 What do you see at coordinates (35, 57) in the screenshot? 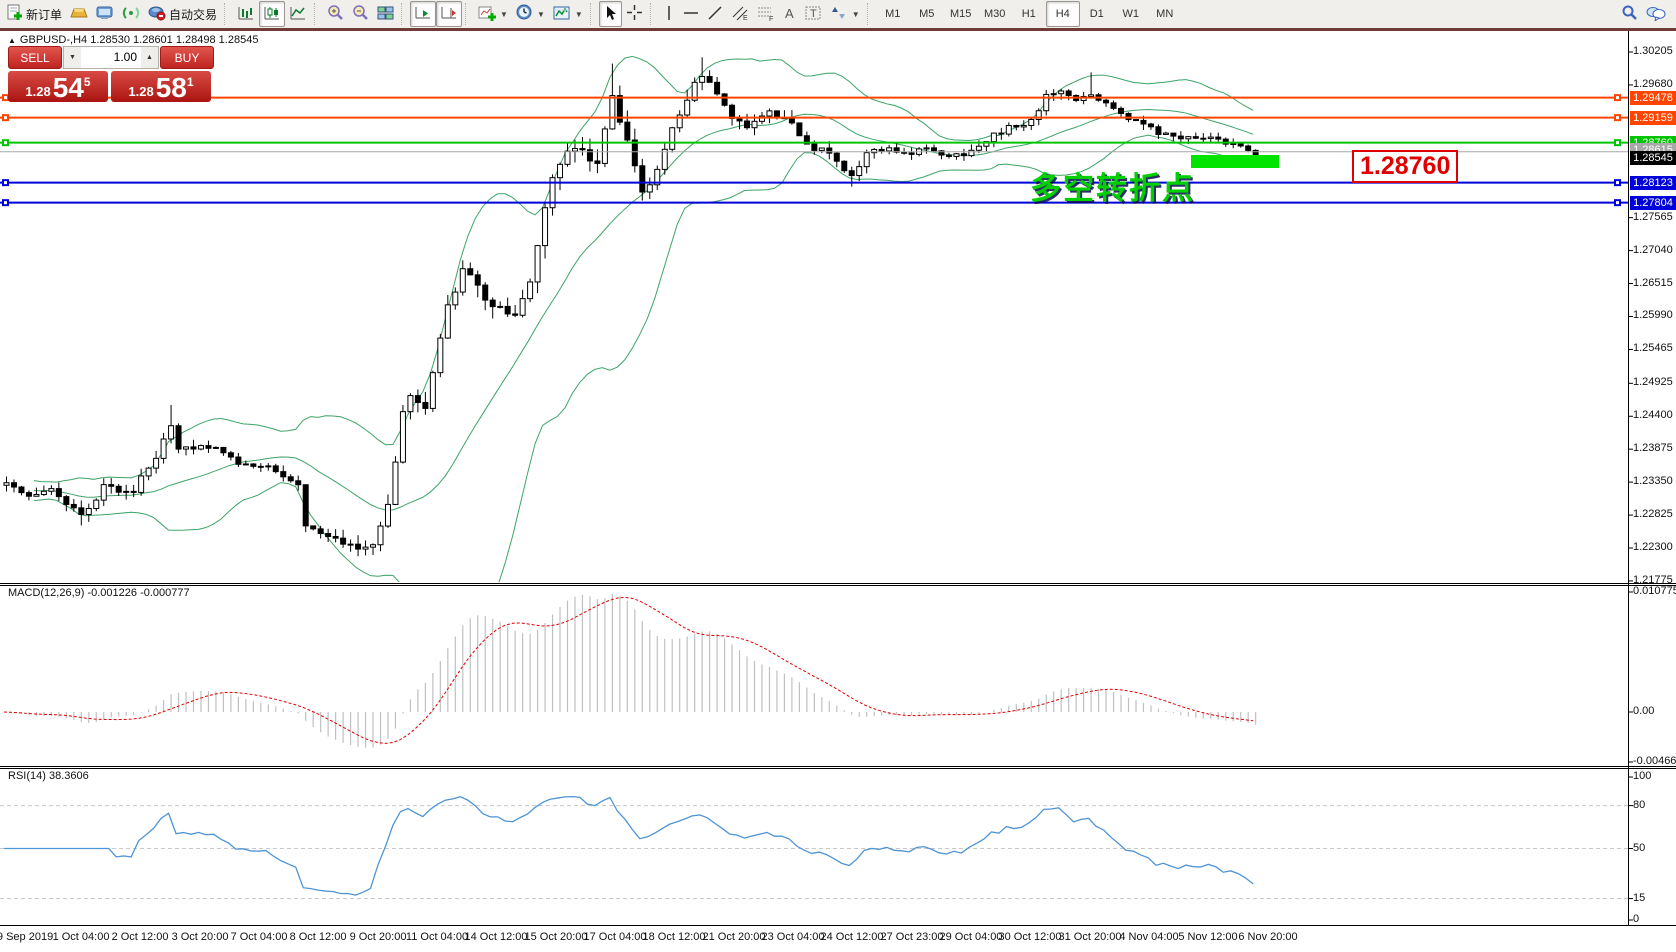
I see `sell-button: SELL` at bounding box center [35, 57].